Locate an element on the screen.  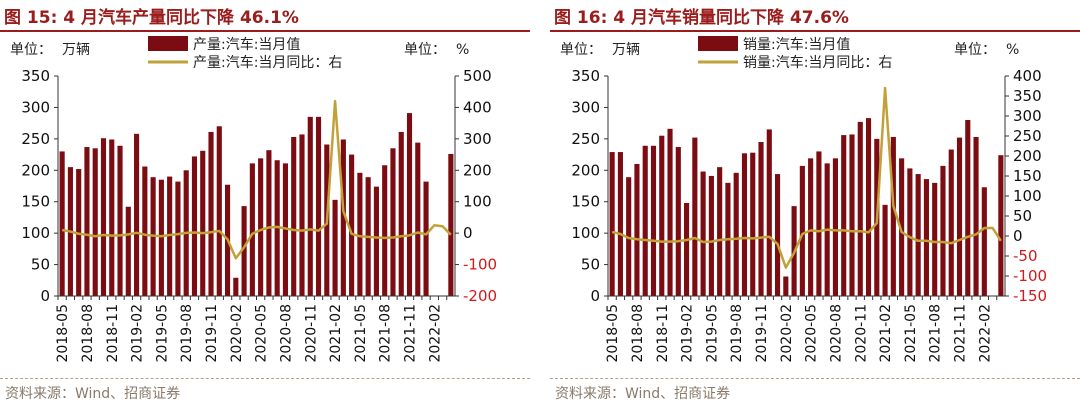
left-tick-label: 200 is located at coordinates (585, 170).